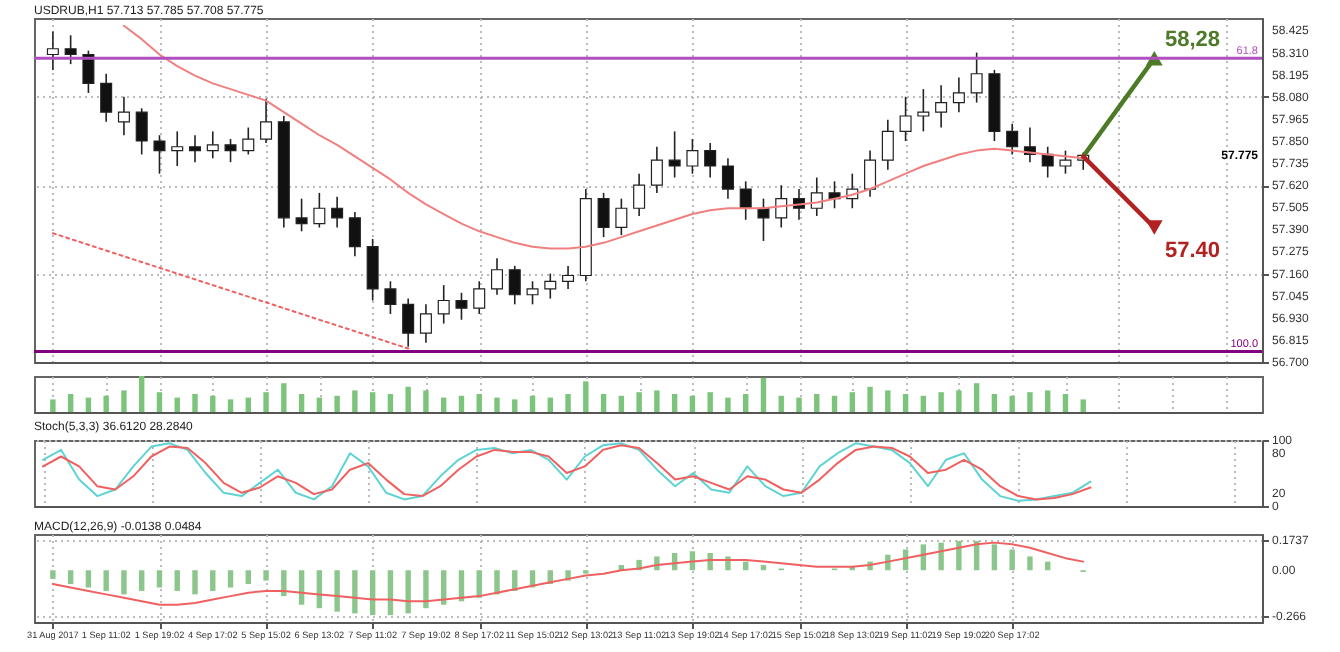 This screenshot has width=1340, height=652. I want to click on annotation: 57.40, so click(1192, 251).